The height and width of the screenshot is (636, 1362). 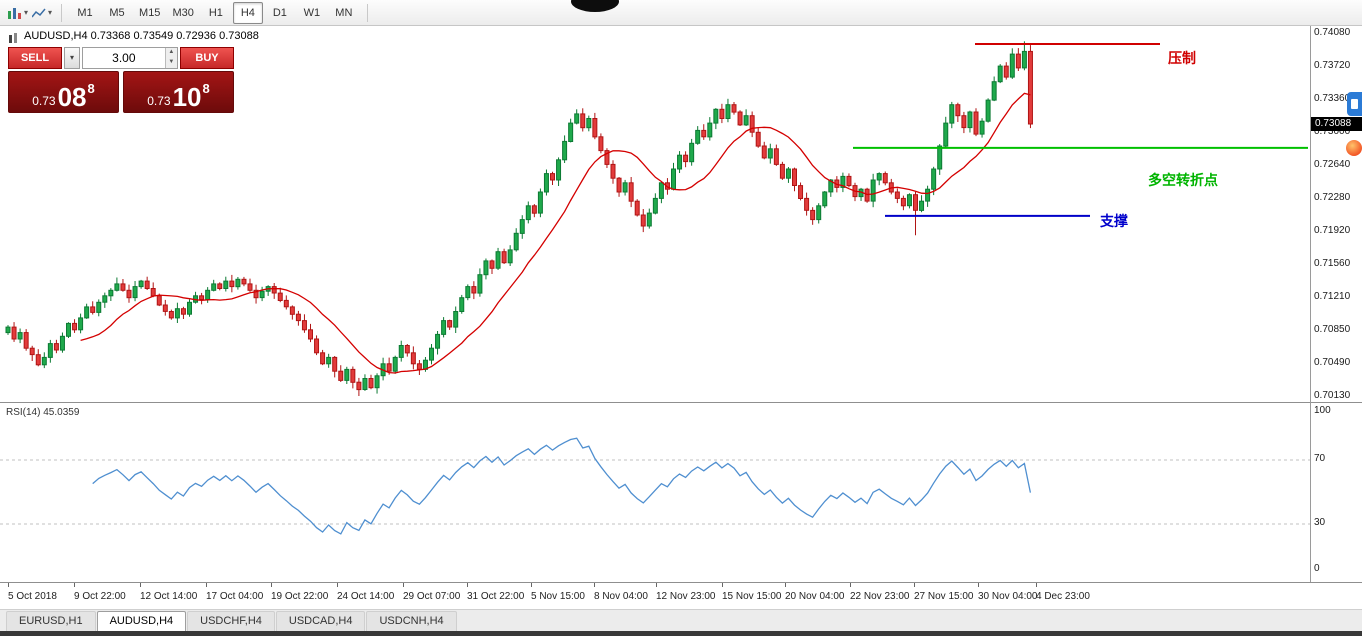 I want to click on time-axis-label: 5 Nov 15:00, so click(x=558, y=596).